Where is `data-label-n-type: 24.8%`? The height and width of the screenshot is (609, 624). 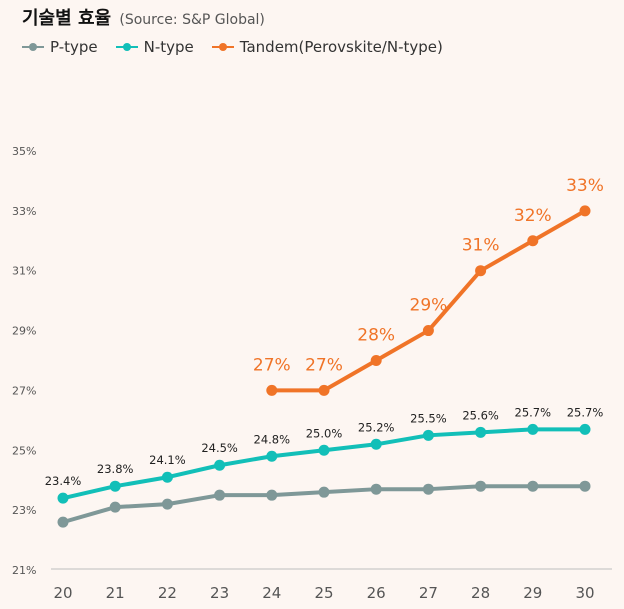 data-label-n-type: 24.8% is located at coordinates (272, 439).